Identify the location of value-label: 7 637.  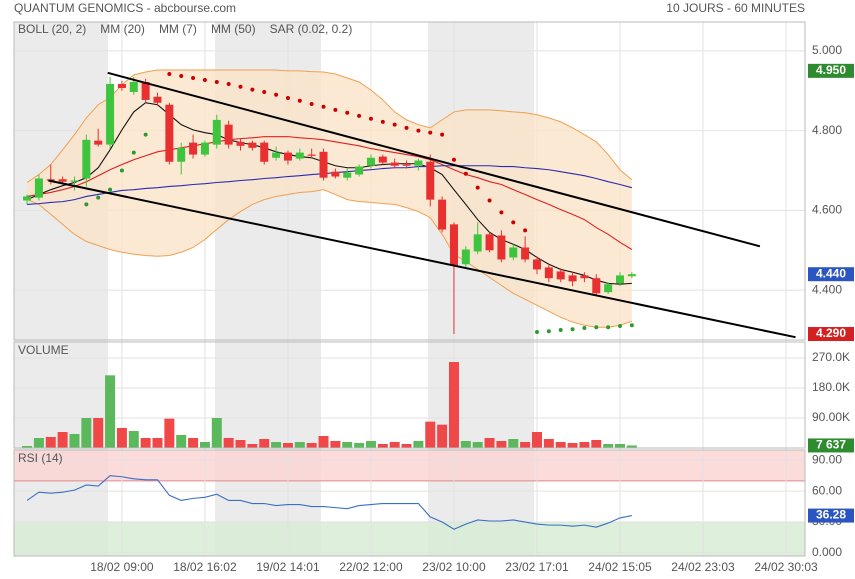
(831, 445).